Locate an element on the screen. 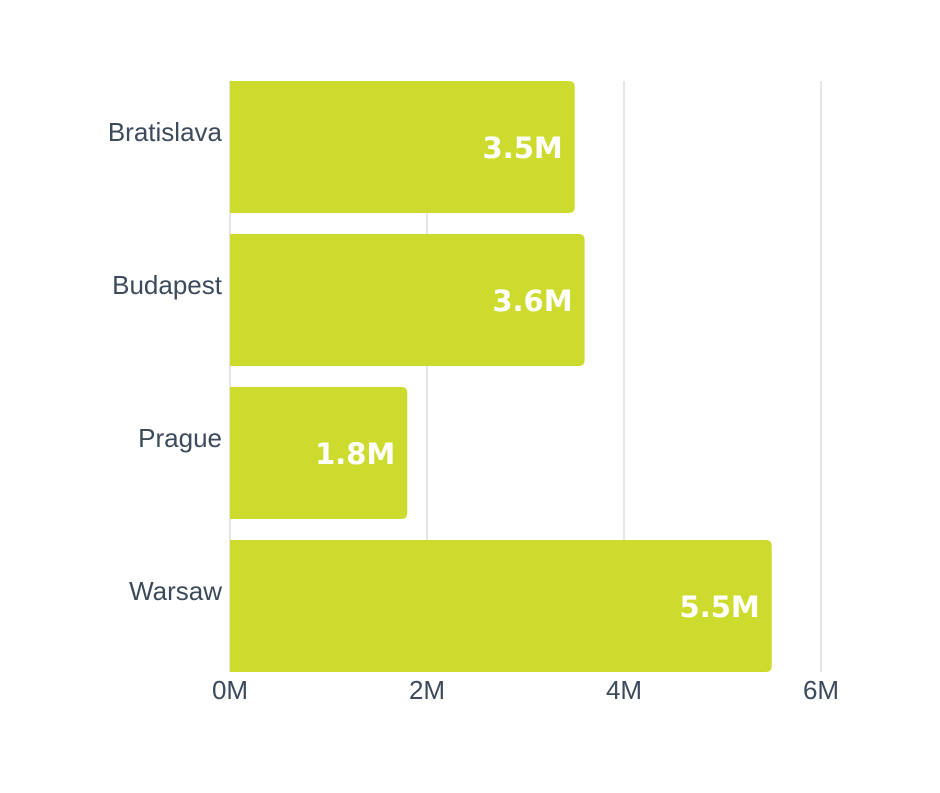 The height and width of the screenshot is (793, 940). bar-prague is located at coordinates (319, 453).